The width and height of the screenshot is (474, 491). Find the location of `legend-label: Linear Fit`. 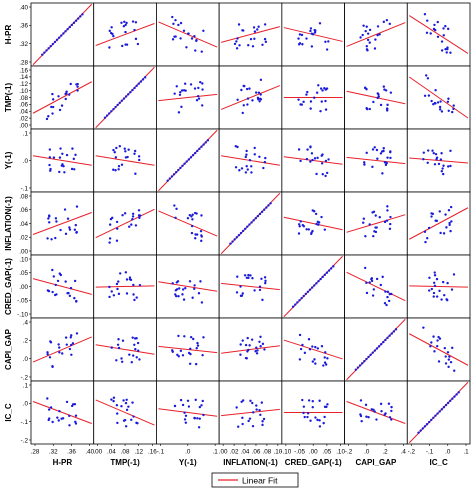

legend-label: Linear Fit is located at coordinates (260, 481).